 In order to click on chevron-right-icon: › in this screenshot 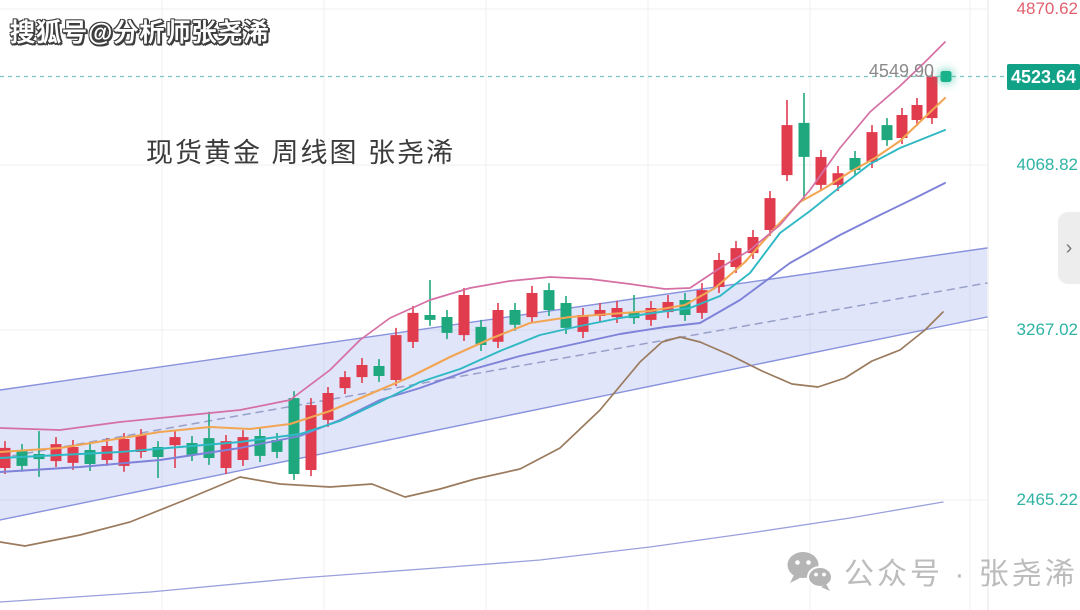, I will do `click(1069, 247)`.